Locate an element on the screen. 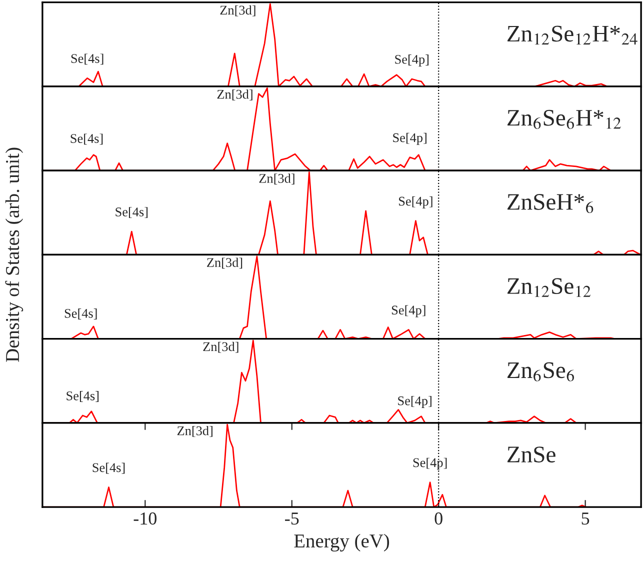 Image resolution: width=643 pixels, height=571 pixels. text: ZnSe is located at coordinates (532, 454).